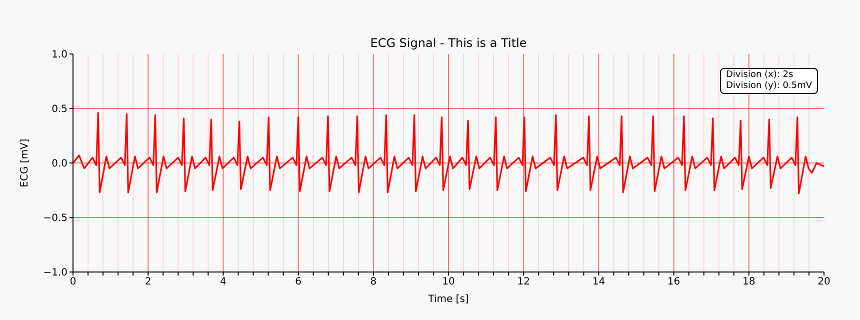 The image size is (860, 320). Describe the element at coordinates (448, 282) in the screenshot. I see `x-tick-label: 10` at that location.